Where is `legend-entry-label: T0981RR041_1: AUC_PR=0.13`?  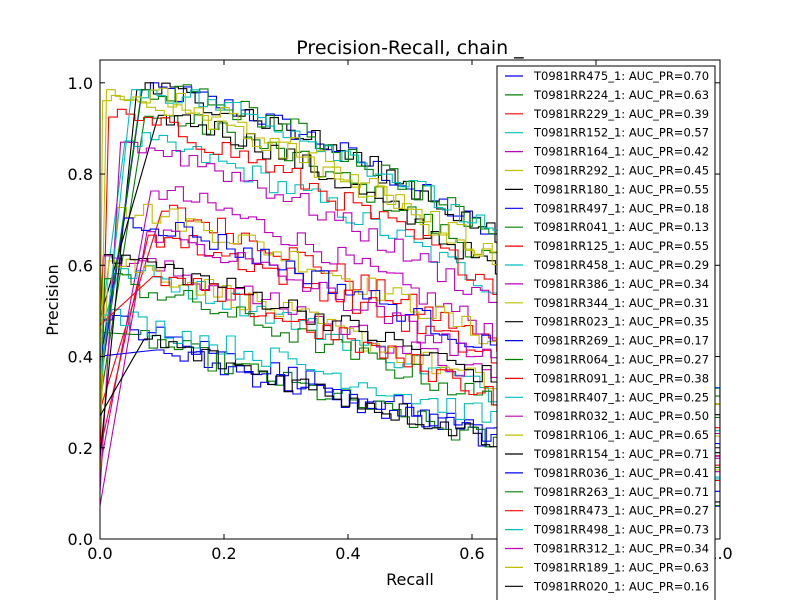
legend-entry-label: T0981RR041_1: AUC_PR=0.13 is located at coordinates (621, 227).